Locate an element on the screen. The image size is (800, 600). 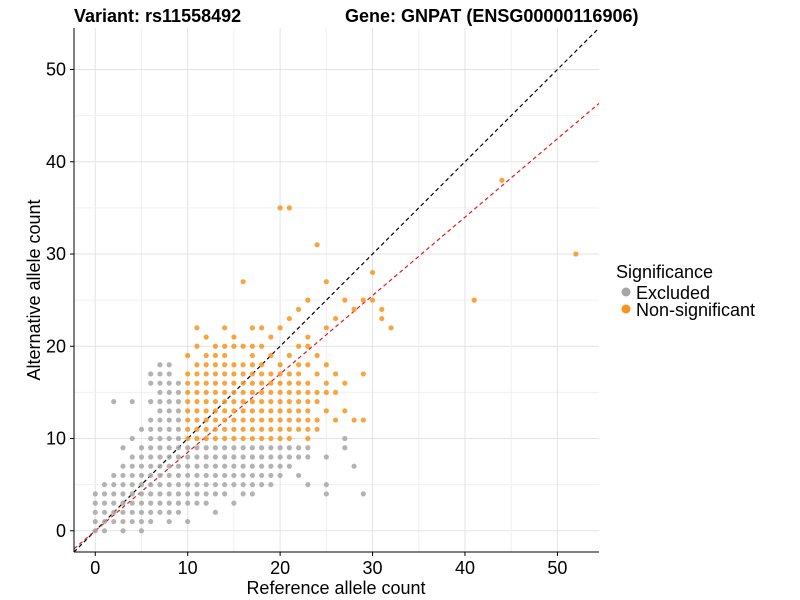
legend-title: Significance is located at coordinates (664, 272).